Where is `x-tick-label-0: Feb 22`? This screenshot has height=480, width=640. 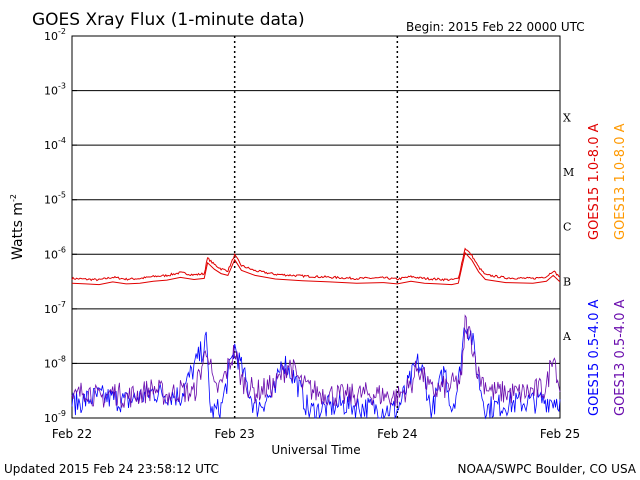
x-tick-label-0: Feb 22 is located at coordinates (72, 434).